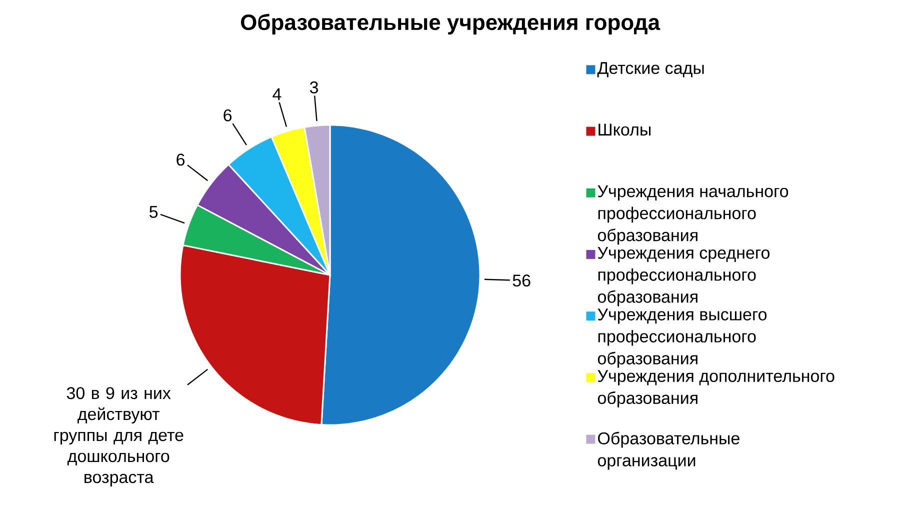 Image resolution: width=901 pixels, height=524 pixels. Describe the element at coordinates (521, 280) in the screenshot. I see `data-label: 56` at that location.